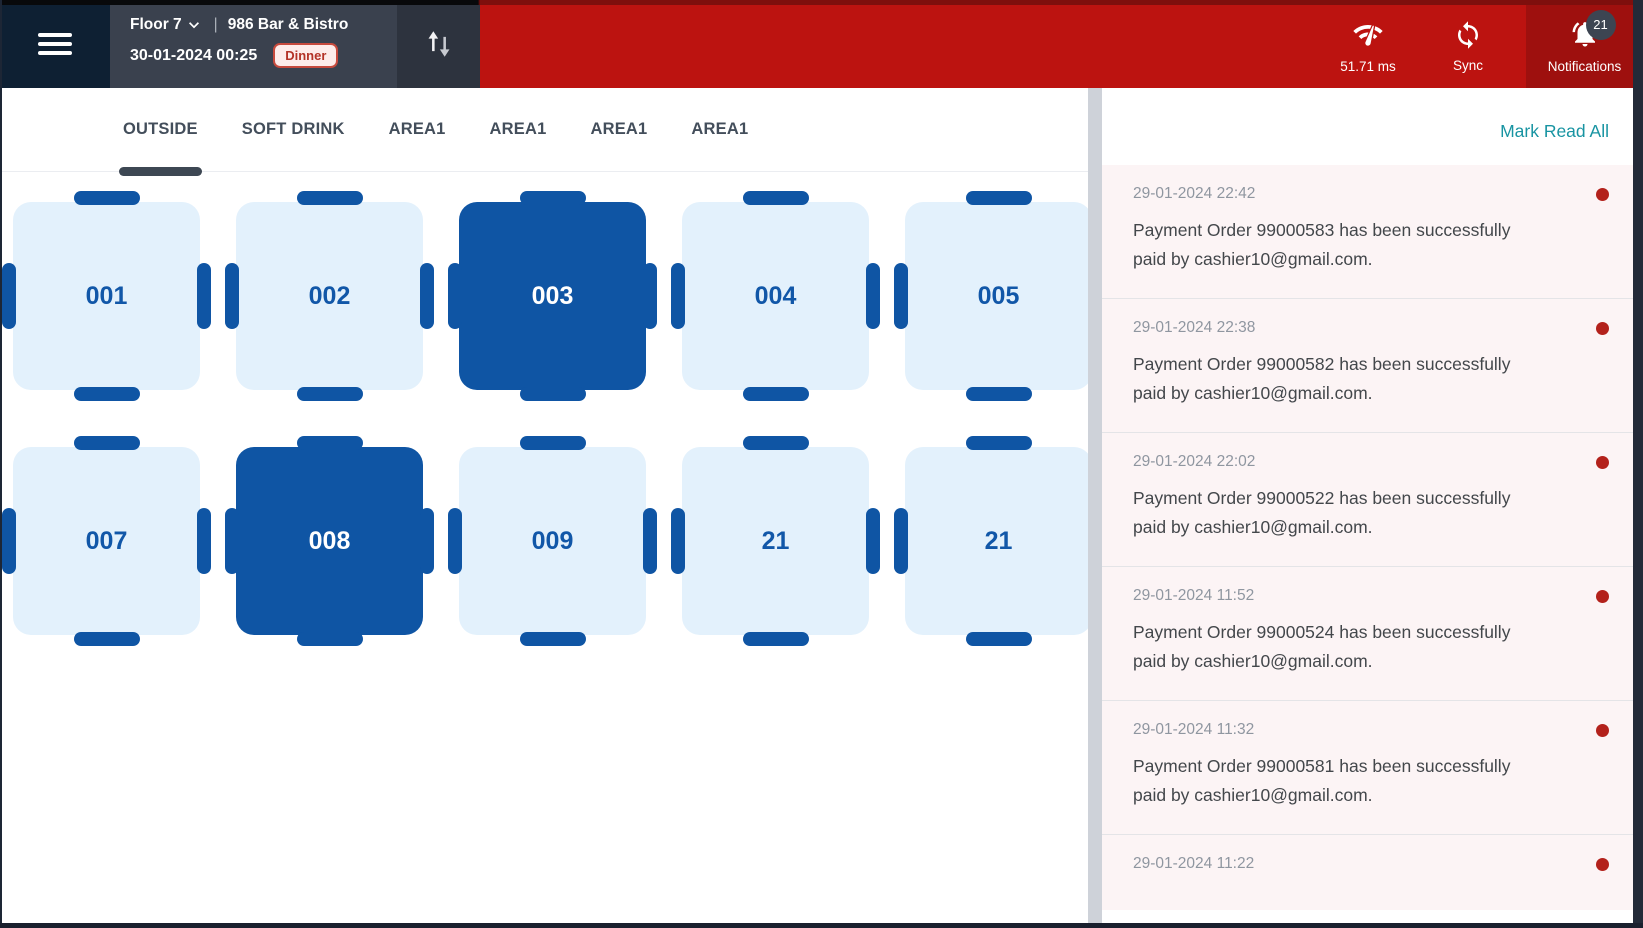  I want to click on area-tab-label: SOFT DRINK, so click(293, 129).